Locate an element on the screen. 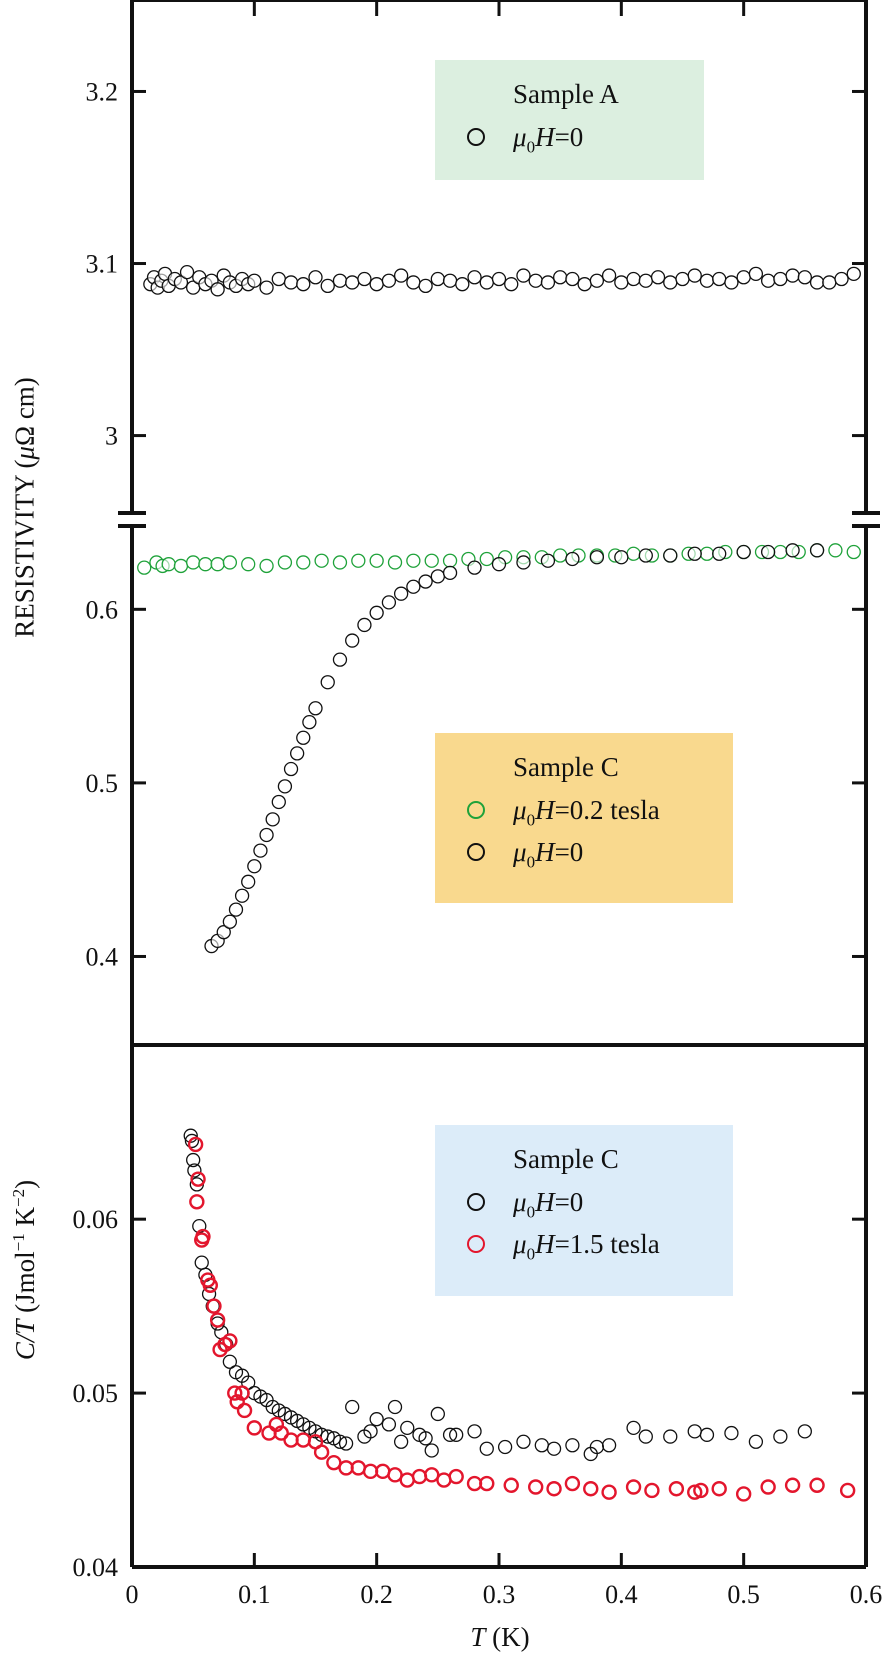 This screenshot has width=890, height=1657. legend-title: Sample C is located at coordinates (566, 767).